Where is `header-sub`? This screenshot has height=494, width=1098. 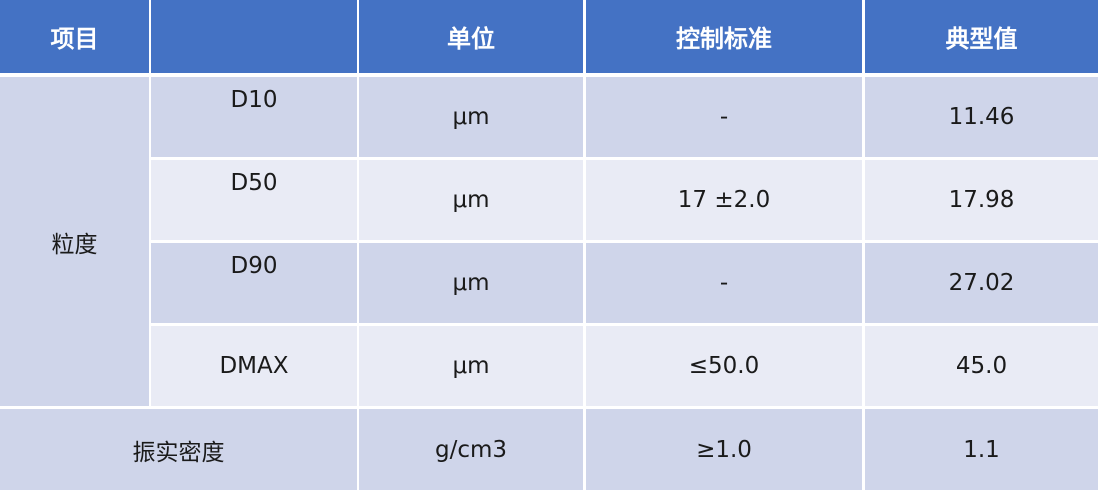
header-sub is located at coordinates (254, 36).